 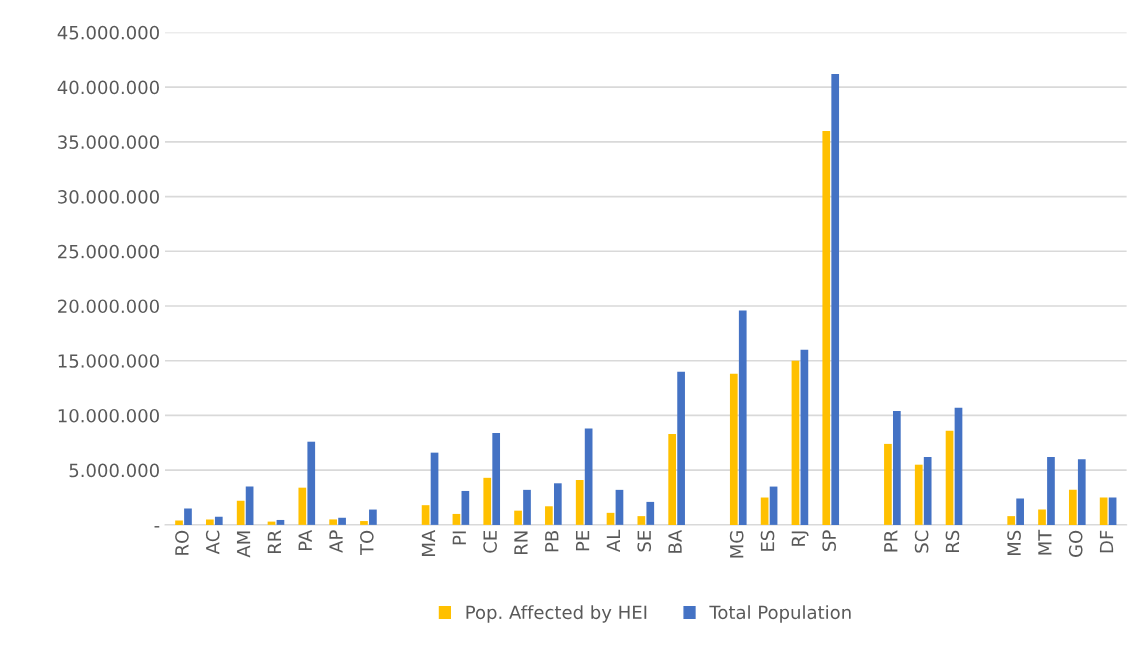 What do you see at coordinates (552, 541) in the screenshot?
I see `x-tick-label: PB` at bounding box center [552, 541].